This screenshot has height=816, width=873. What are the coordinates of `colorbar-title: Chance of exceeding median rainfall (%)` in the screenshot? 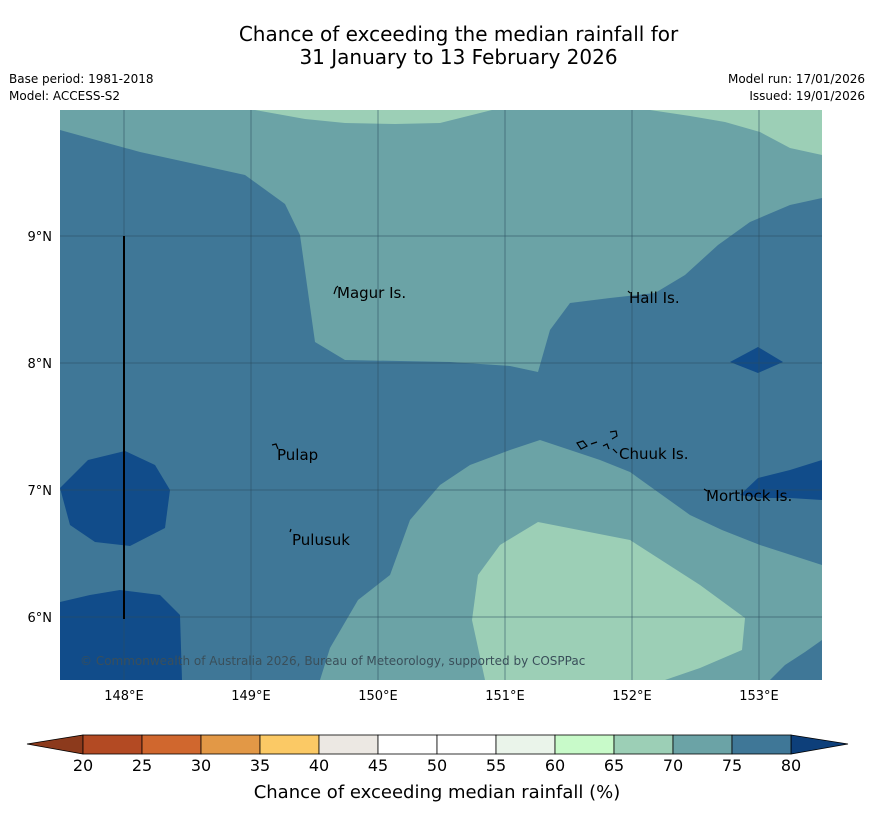 It's located at (437, 792).